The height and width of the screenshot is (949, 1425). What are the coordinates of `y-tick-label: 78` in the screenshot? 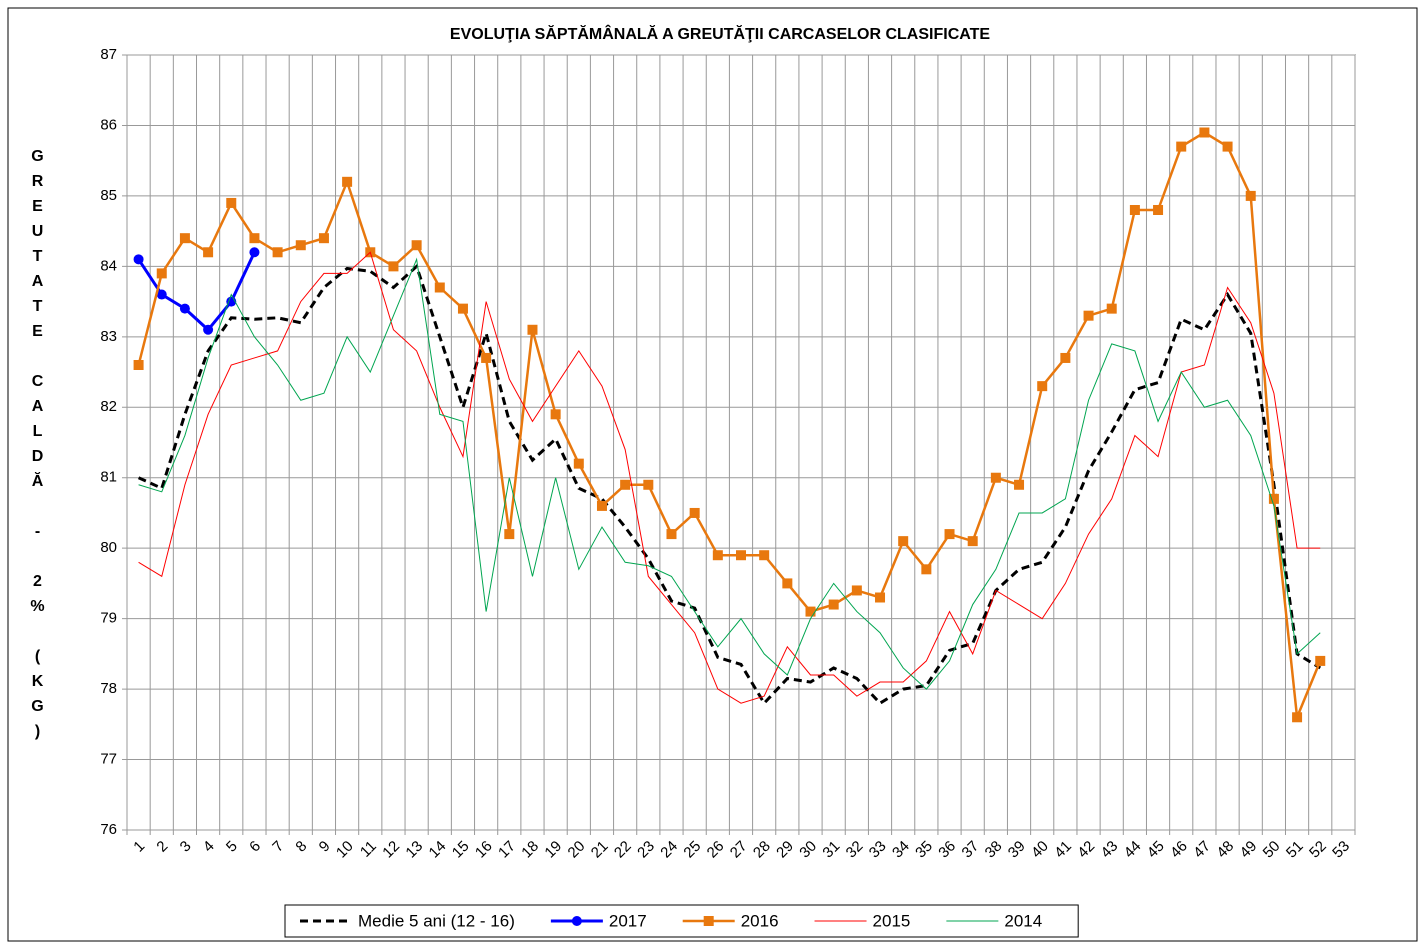 It's located at (108, 688).